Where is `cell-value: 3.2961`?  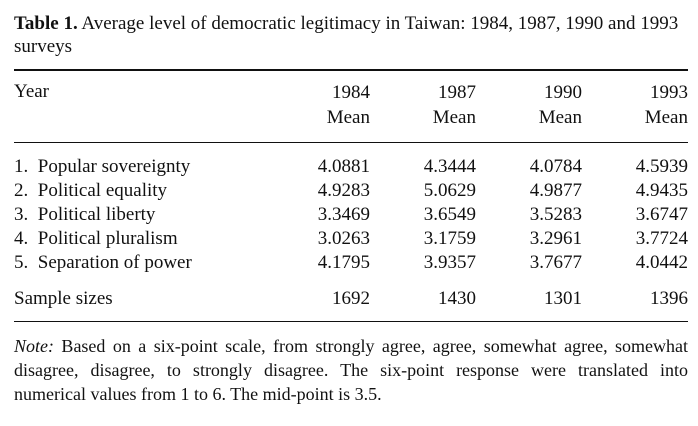 cell-value: 3.2961 is located at coordinates (555, 238).